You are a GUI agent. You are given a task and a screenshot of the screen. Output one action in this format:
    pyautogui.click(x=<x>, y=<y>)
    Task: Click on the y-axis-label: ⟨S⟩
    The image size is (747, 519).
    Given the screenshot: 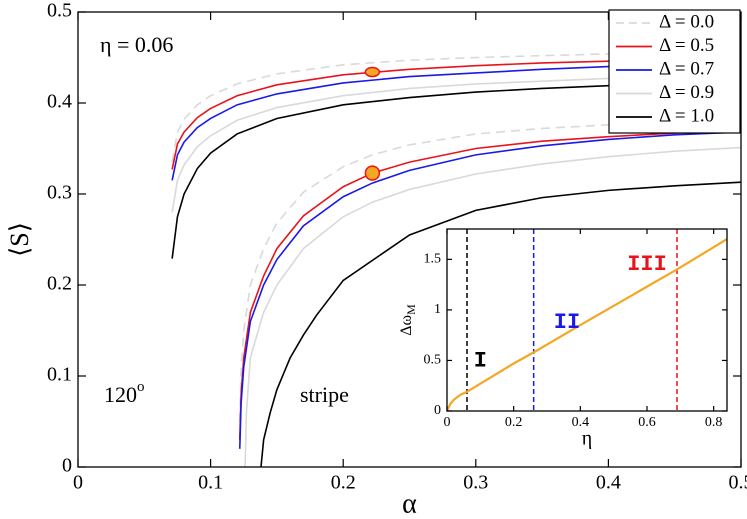 What is the action you would take?
    pyautogui.click(x=19, y=239)
    